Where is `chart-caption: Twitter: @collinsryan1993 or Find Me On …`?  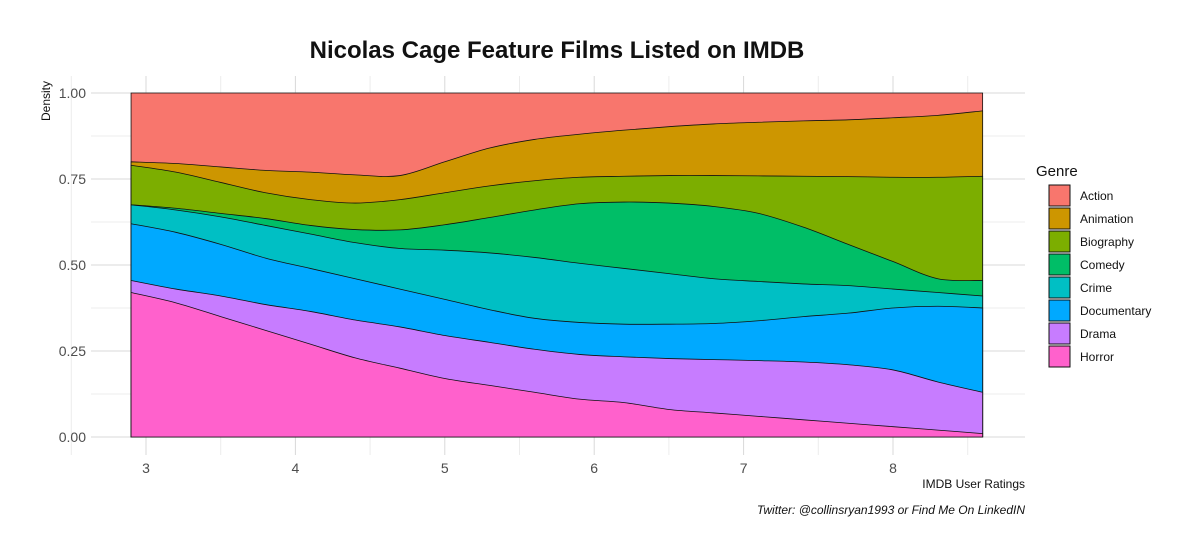 chart-caption: Twitter: @collinsryan1993 or Find Me On … is located at coordinates (891, 510).